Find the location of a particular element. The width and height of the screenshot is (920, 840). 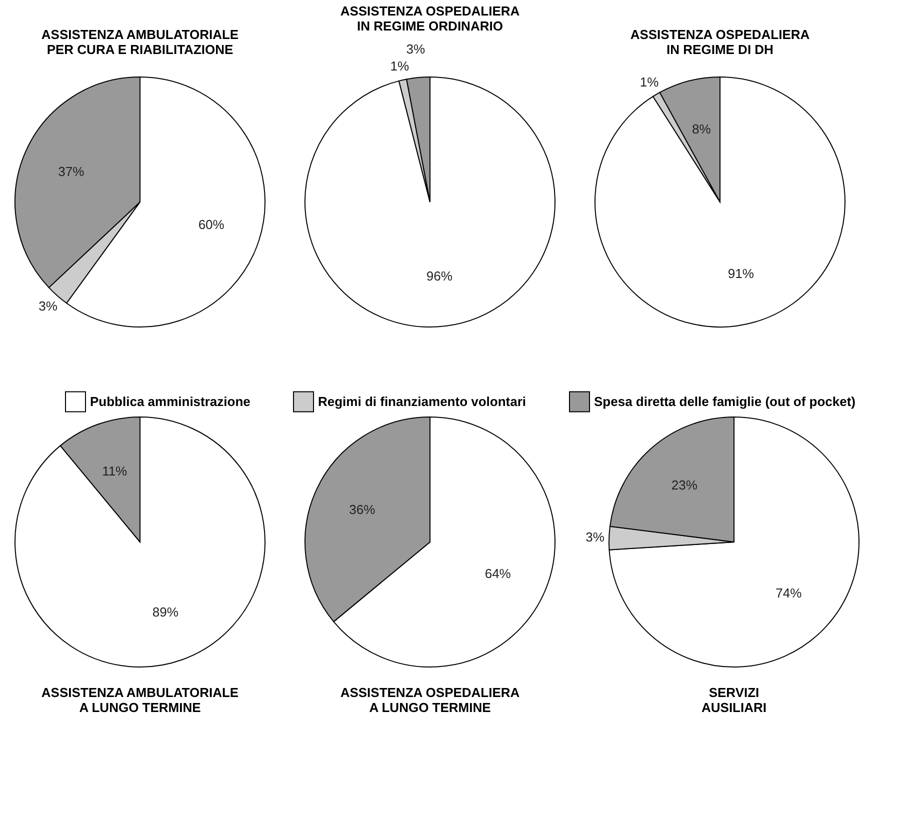

legend-label: Pubblica amministrazione is located at coordinates (170, 401).